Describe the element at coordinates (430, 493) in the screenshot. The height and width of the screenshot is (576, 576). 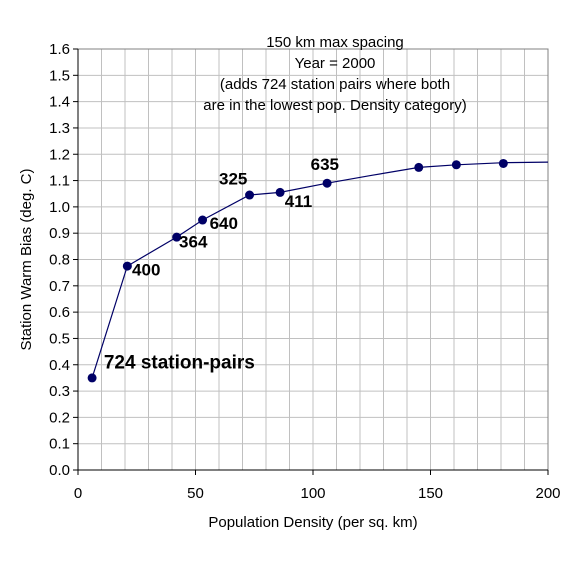
I see `x-tick-label: 150` at that location.